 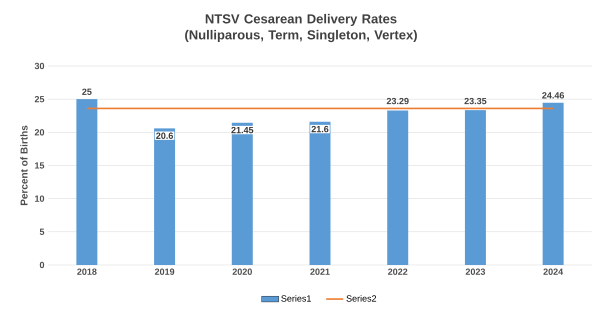 What do you see at coordinates (553, 95) in the screenshot?
I see `data-label: 24.46` at bounding box center [553, 95].